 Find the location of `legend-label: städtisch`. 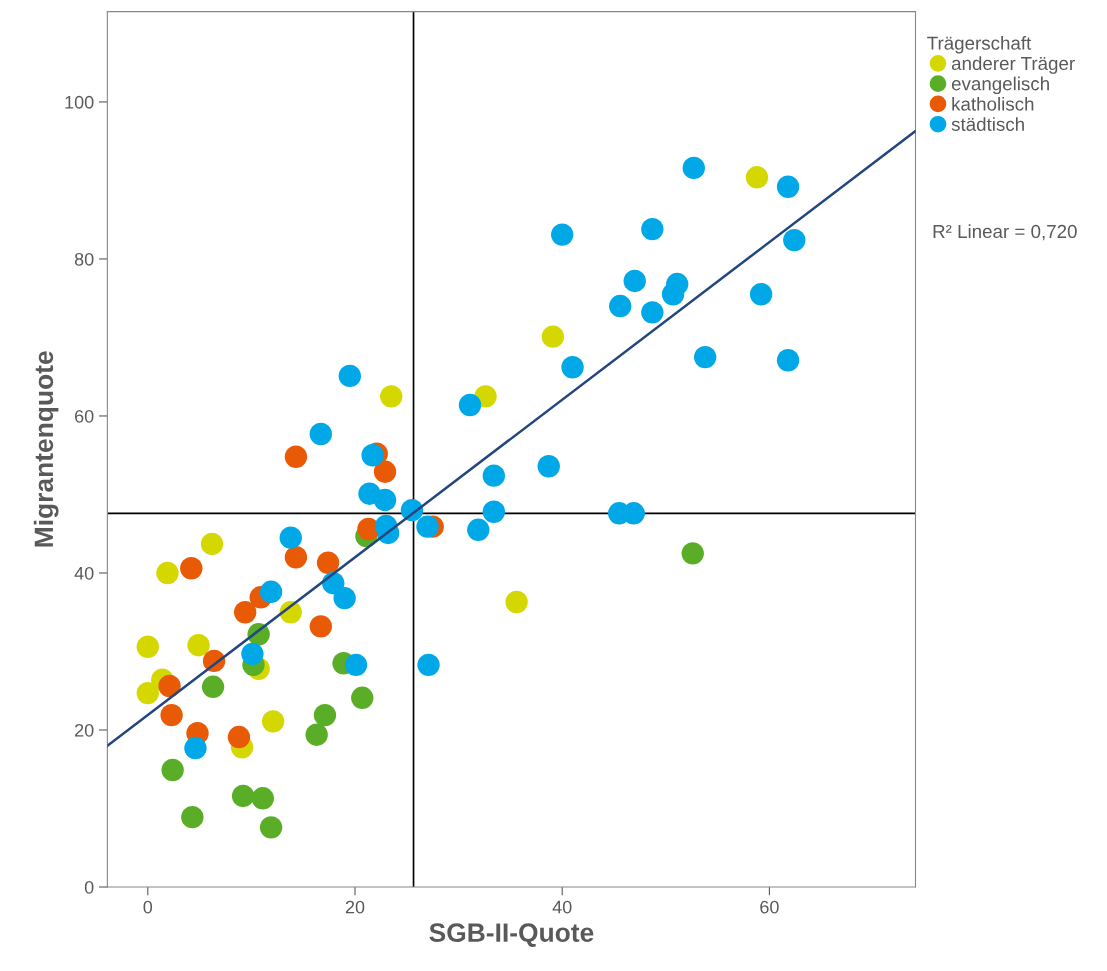

legend-label: städtisch is located at coordinates (987, 124).